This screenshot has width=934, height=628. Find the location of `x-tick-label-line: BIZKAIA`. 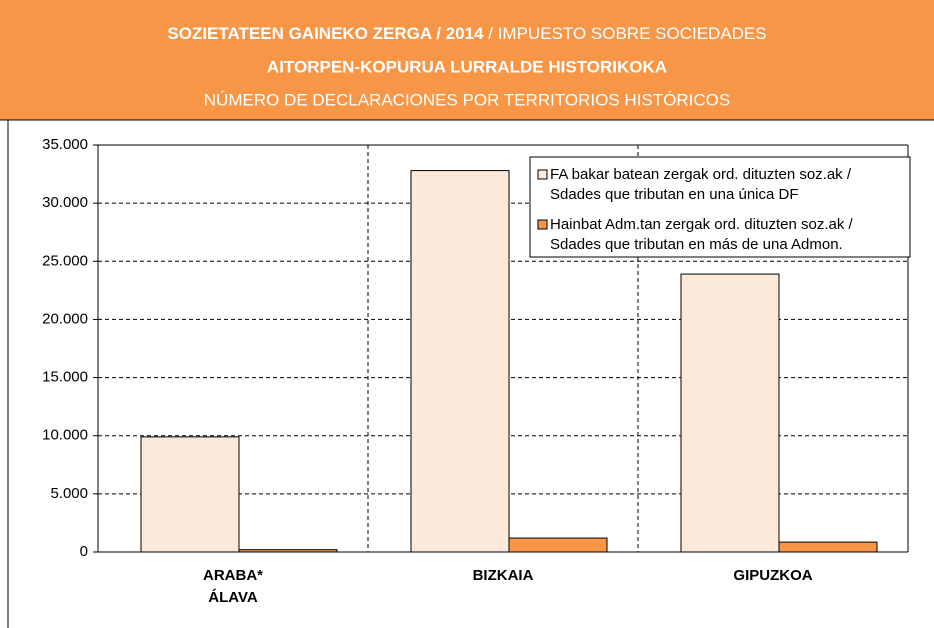

x-tick-label-line: BIZKAIA is located at coordinates (503, 575).